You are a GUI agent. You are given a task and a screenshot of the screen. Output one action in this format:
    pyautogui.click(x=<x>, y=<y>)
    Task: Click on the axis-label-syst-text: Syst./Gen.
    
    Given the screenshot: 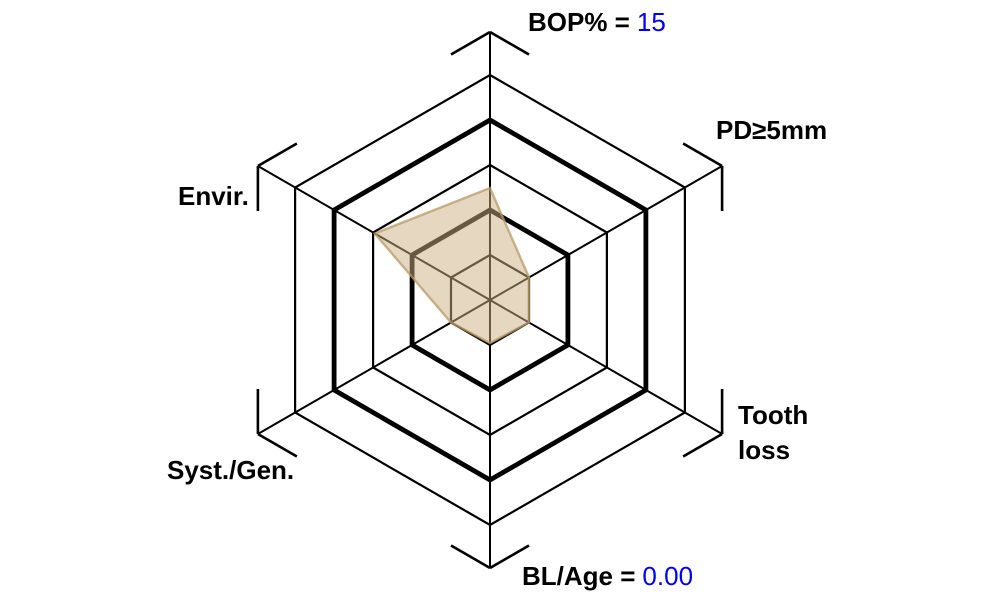 What is the action you would take?
    pyautogui.click(x=231, y=470)
    